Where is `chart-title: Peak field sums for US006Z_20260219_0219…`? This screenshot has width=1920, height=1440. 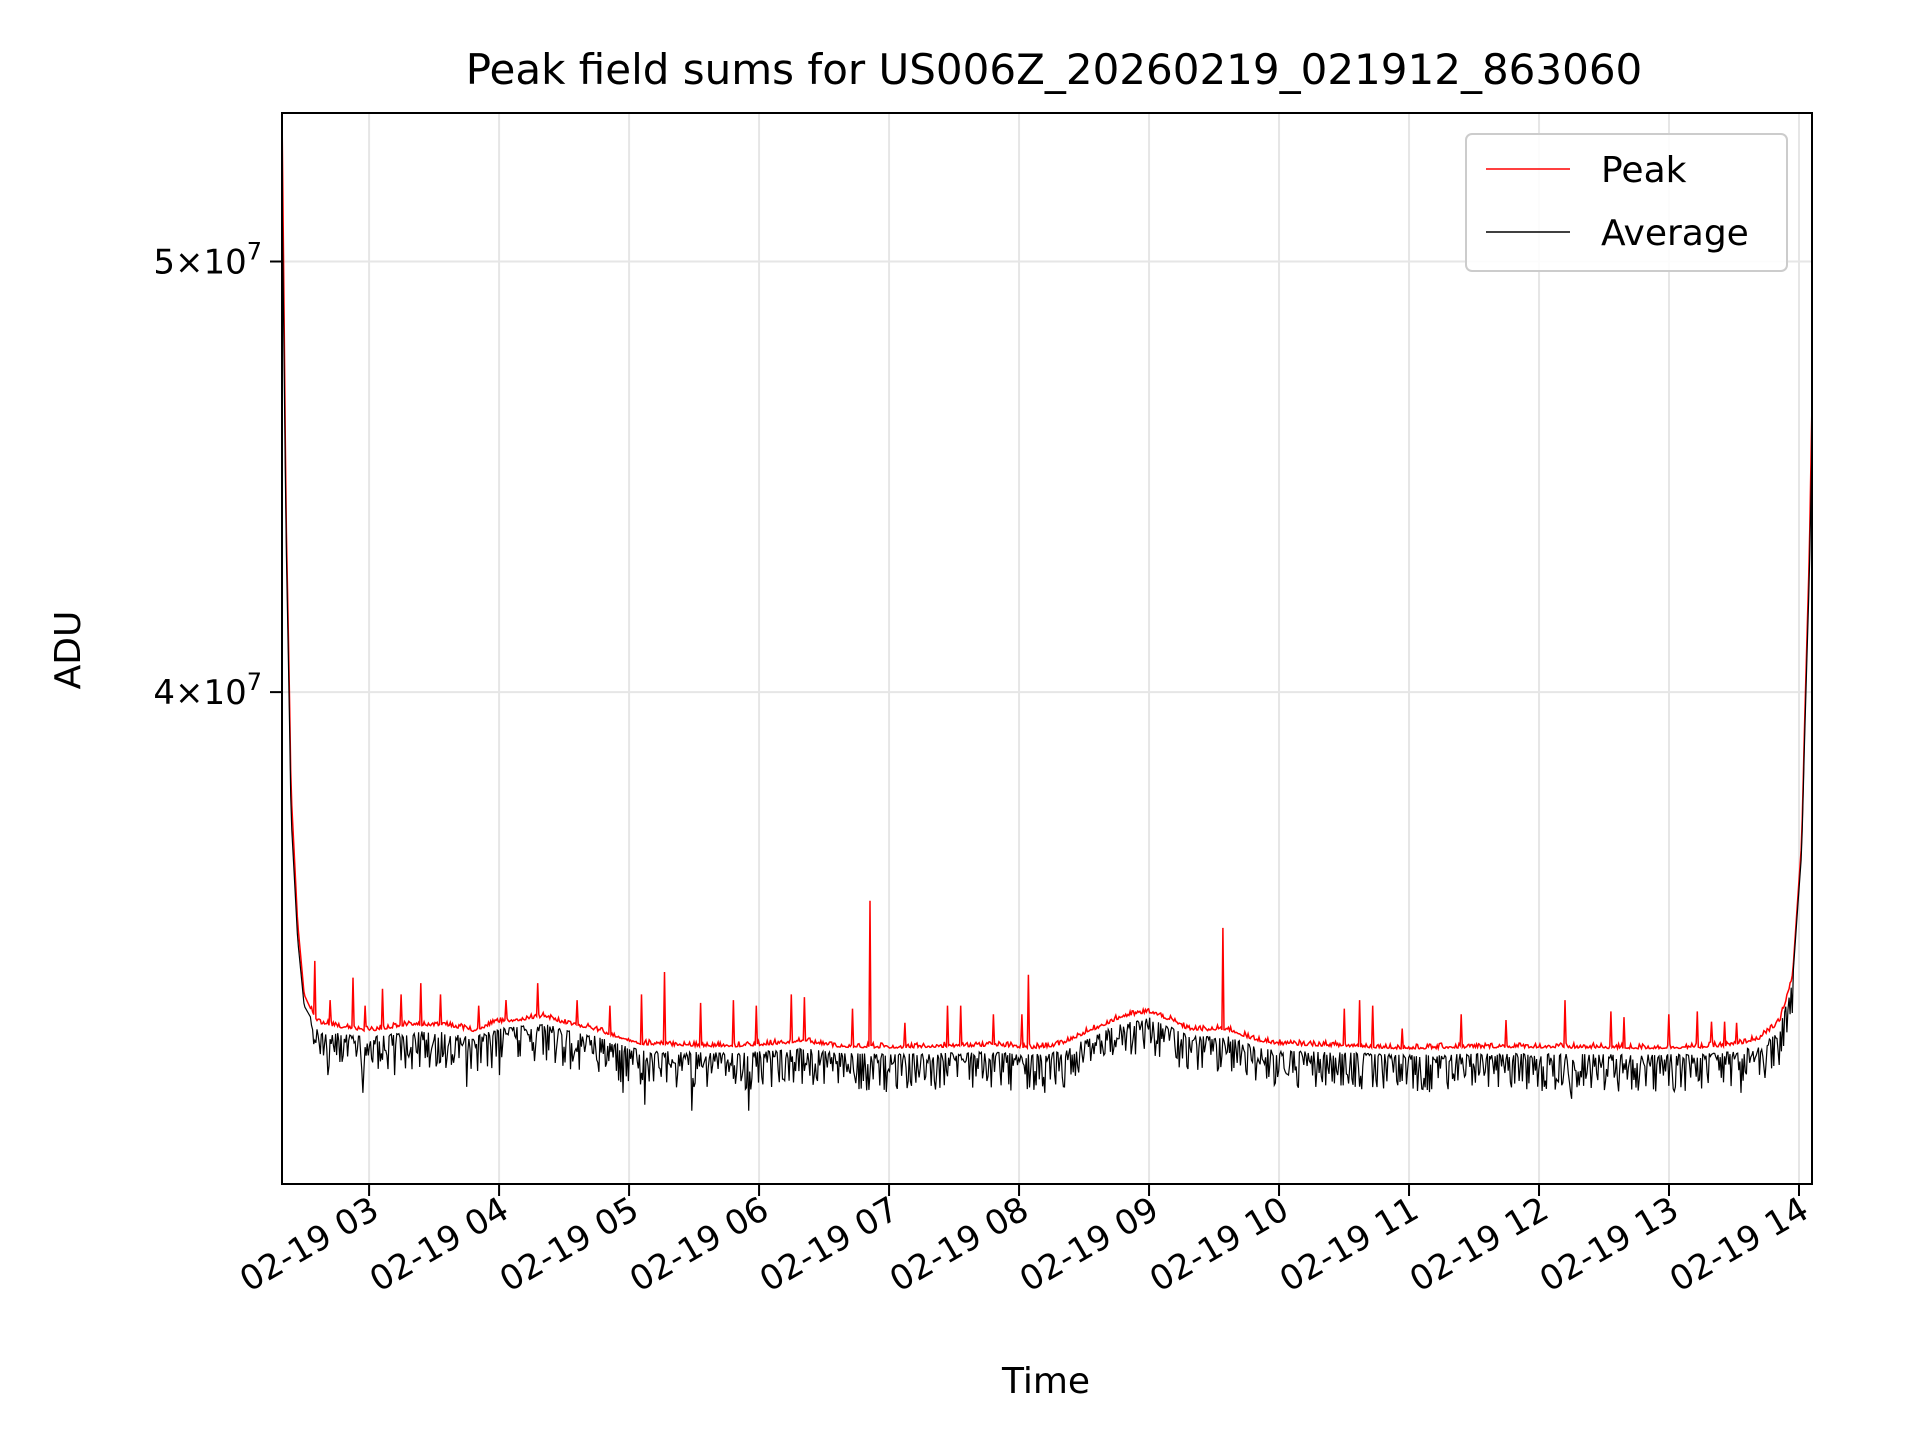 chart-title: Peak field sums for US006Z_20260219_0219… is located at coordinates (1054, 69).